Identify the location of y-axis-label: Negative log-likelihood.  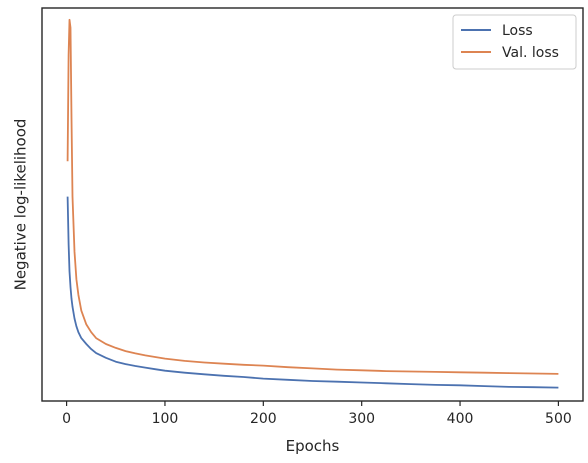
(21, 205).